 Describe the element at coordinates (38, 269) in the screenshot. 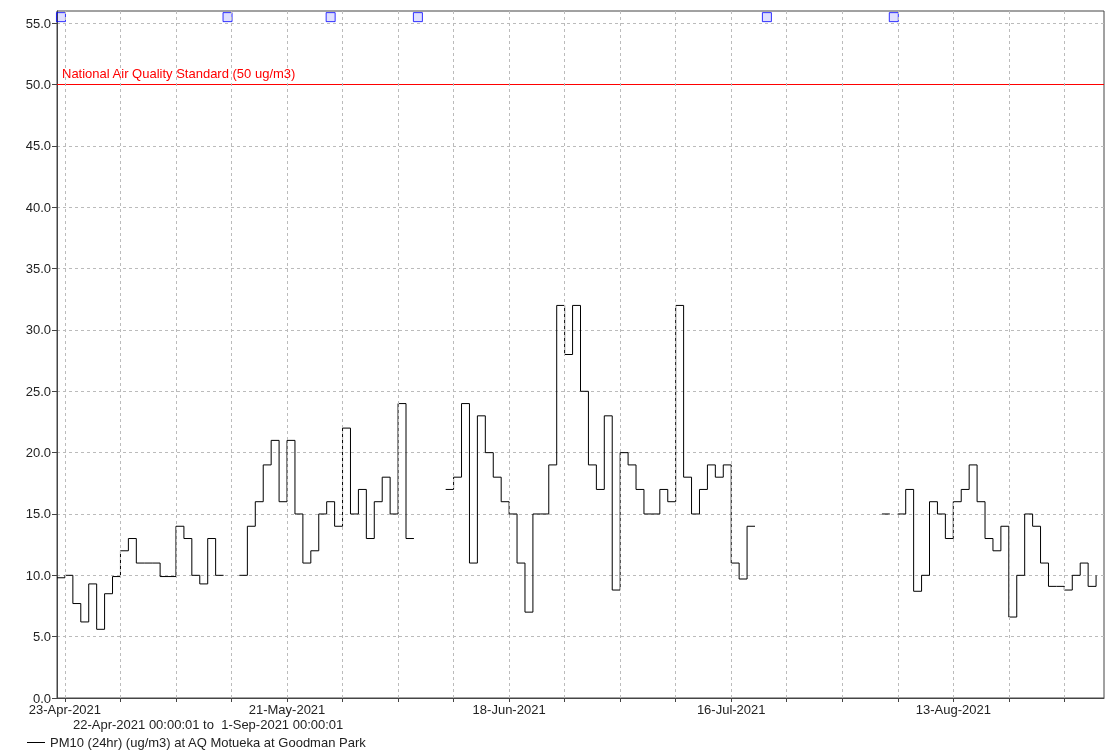

I see `y-tick-label: 35.0` at that location.